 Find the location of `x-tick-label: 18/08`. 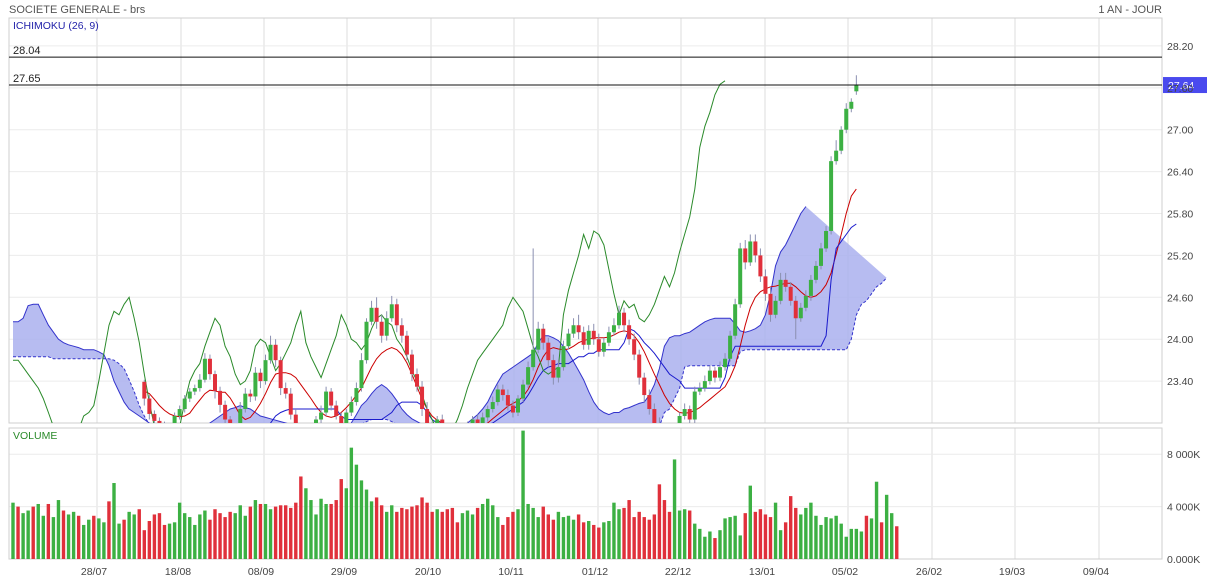

x-tick-label: 18/08 is located at coordinates (178, 572).